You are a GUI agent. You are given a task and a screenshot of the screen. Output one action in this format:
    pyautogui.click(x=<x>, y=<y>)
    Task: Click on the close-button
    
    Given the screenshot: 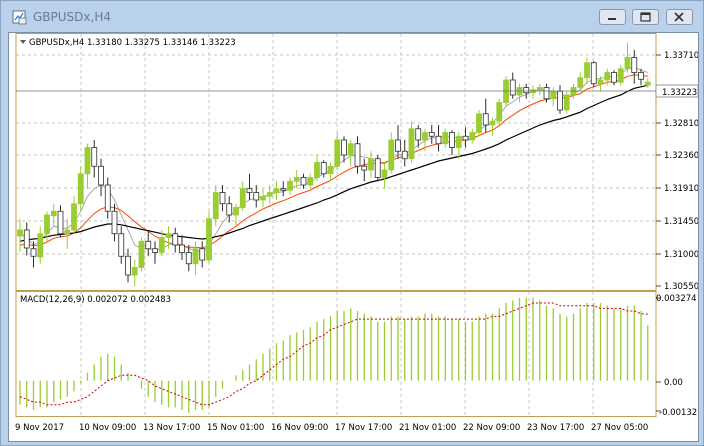 What is the action you would take?
    pyautogui.click(x=679, y=17)
    